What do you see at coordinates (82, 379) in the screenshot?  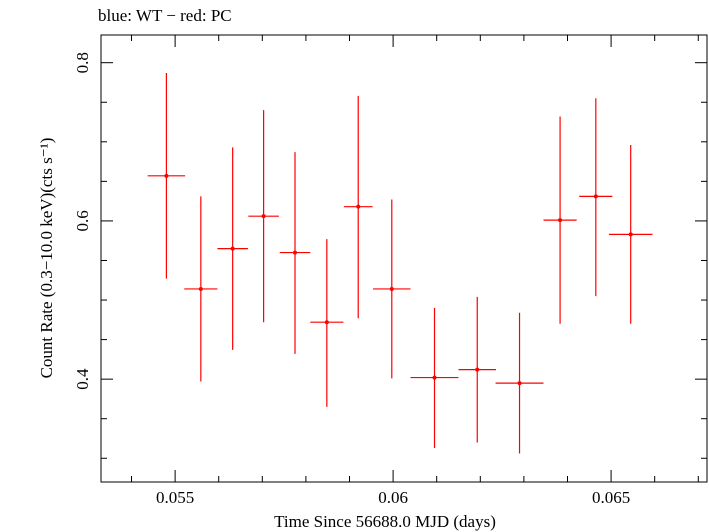 I see `y-tick-label: 0.4` at bounding box center [82, 379].